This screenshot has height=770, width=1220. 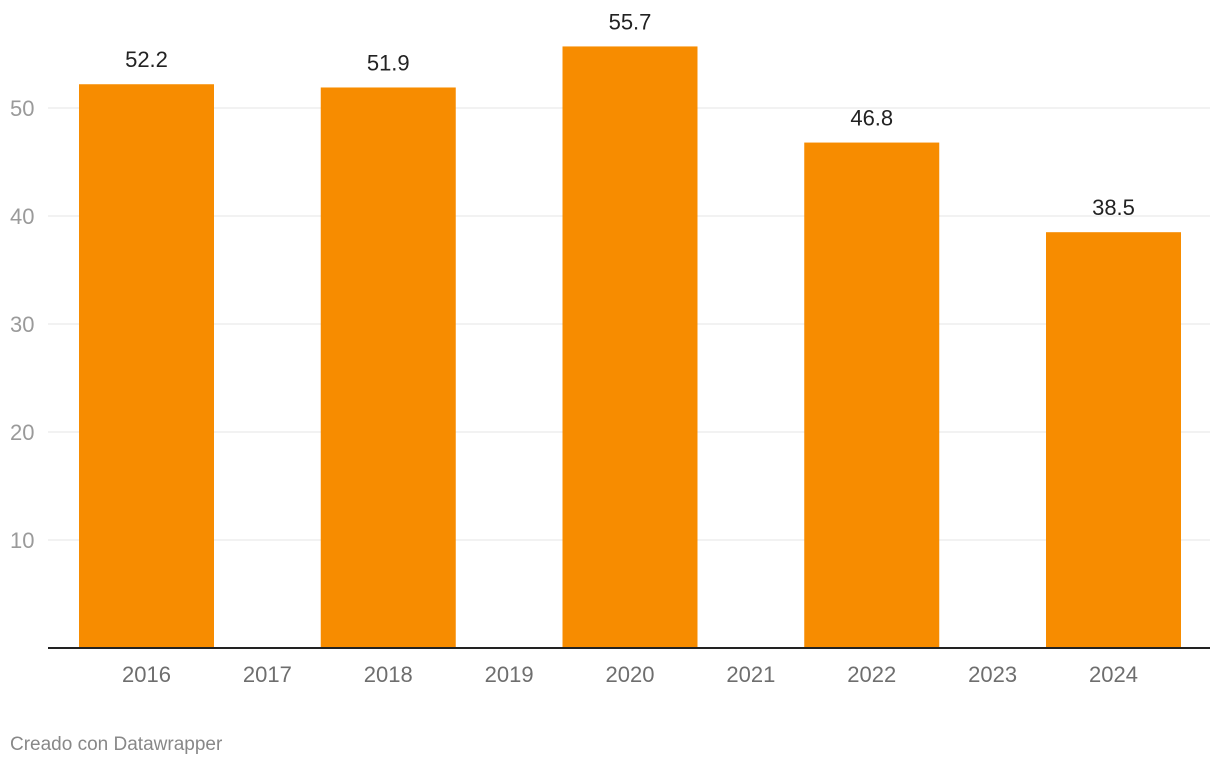 What do you see at coordinates (388, 62) in the screenshot?
I see `data-label-2018: 51.9` at bounding box center [388, 62].